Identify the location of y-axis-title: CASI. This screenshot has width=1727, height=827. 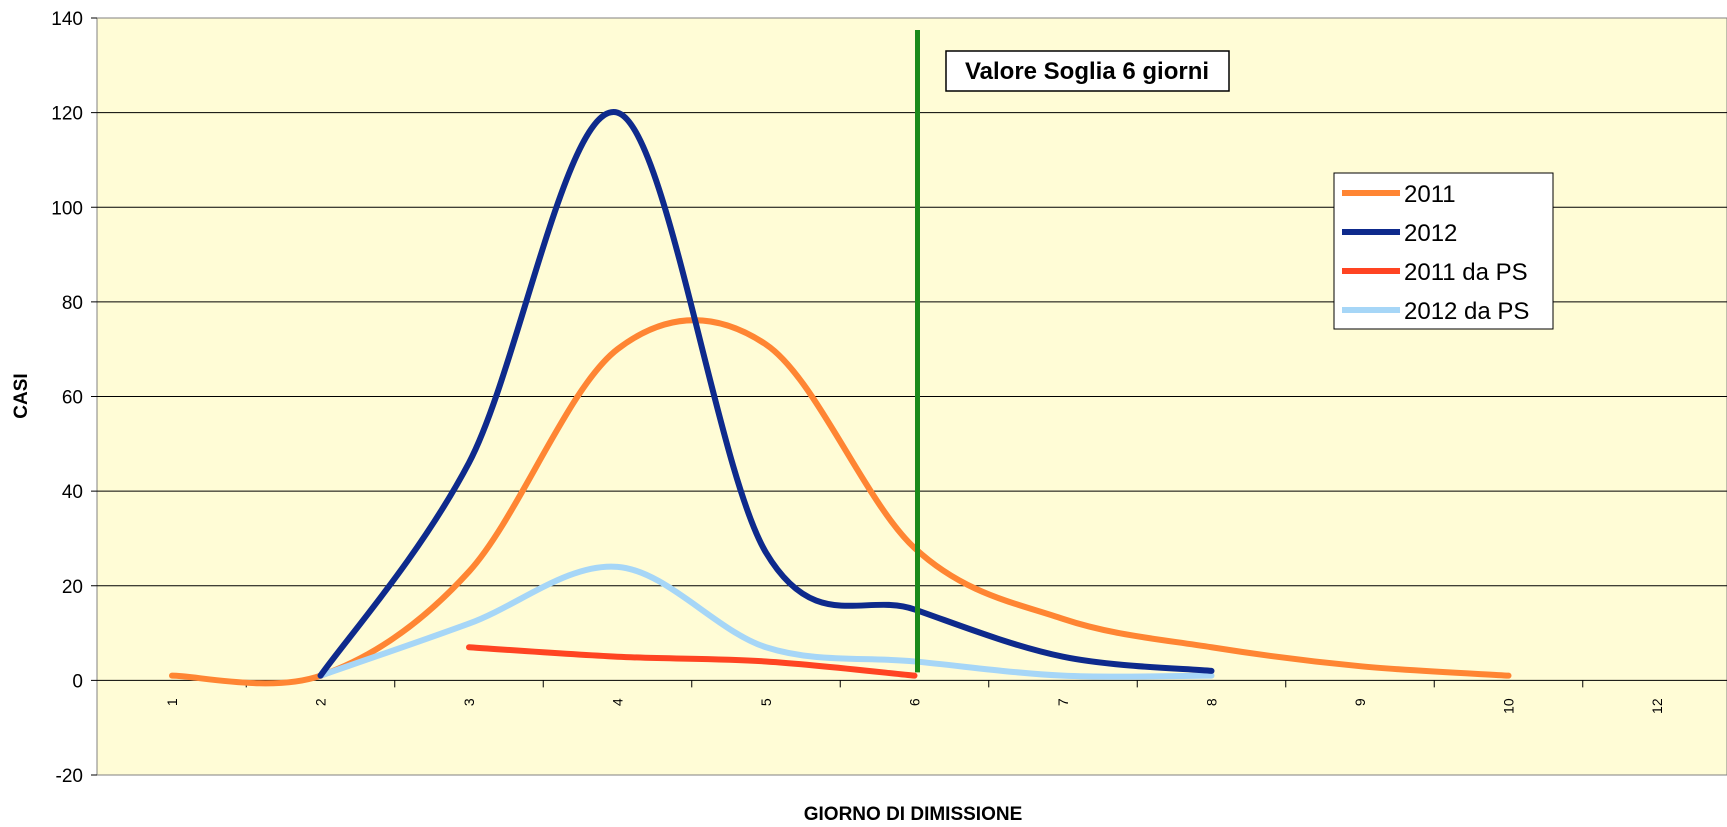
(21, 395).